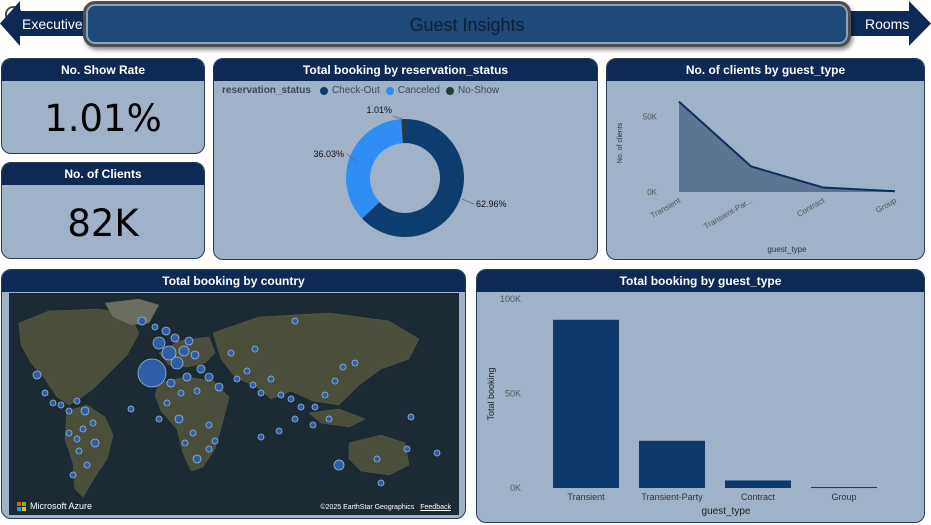  Describe the element at coordinates (491, 393) in the screenshot. I see `bar-ylabel: Total booking` at that location.